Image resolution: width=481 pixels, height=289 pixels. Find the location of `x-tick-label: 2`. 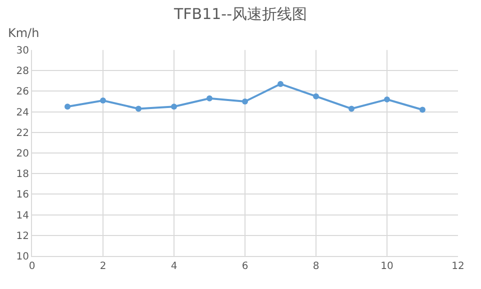

x-tick-label: 2 is located at coordinates (103, 266).